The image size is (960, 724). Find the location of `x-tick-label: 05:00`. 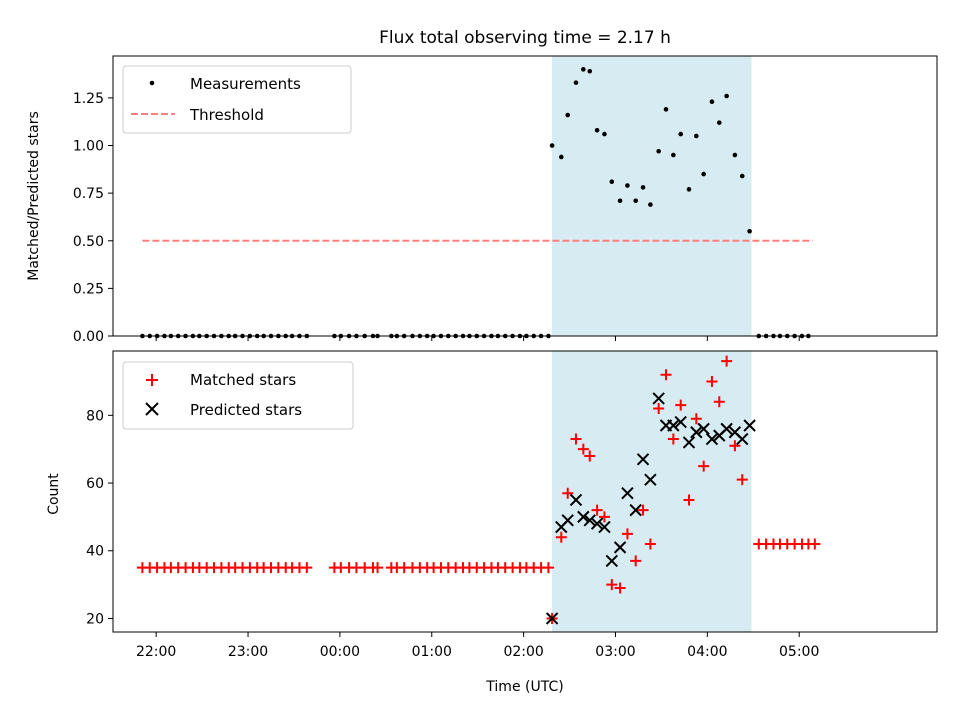

x-tick-label: 05:00 is located at coordinates (799, 652).